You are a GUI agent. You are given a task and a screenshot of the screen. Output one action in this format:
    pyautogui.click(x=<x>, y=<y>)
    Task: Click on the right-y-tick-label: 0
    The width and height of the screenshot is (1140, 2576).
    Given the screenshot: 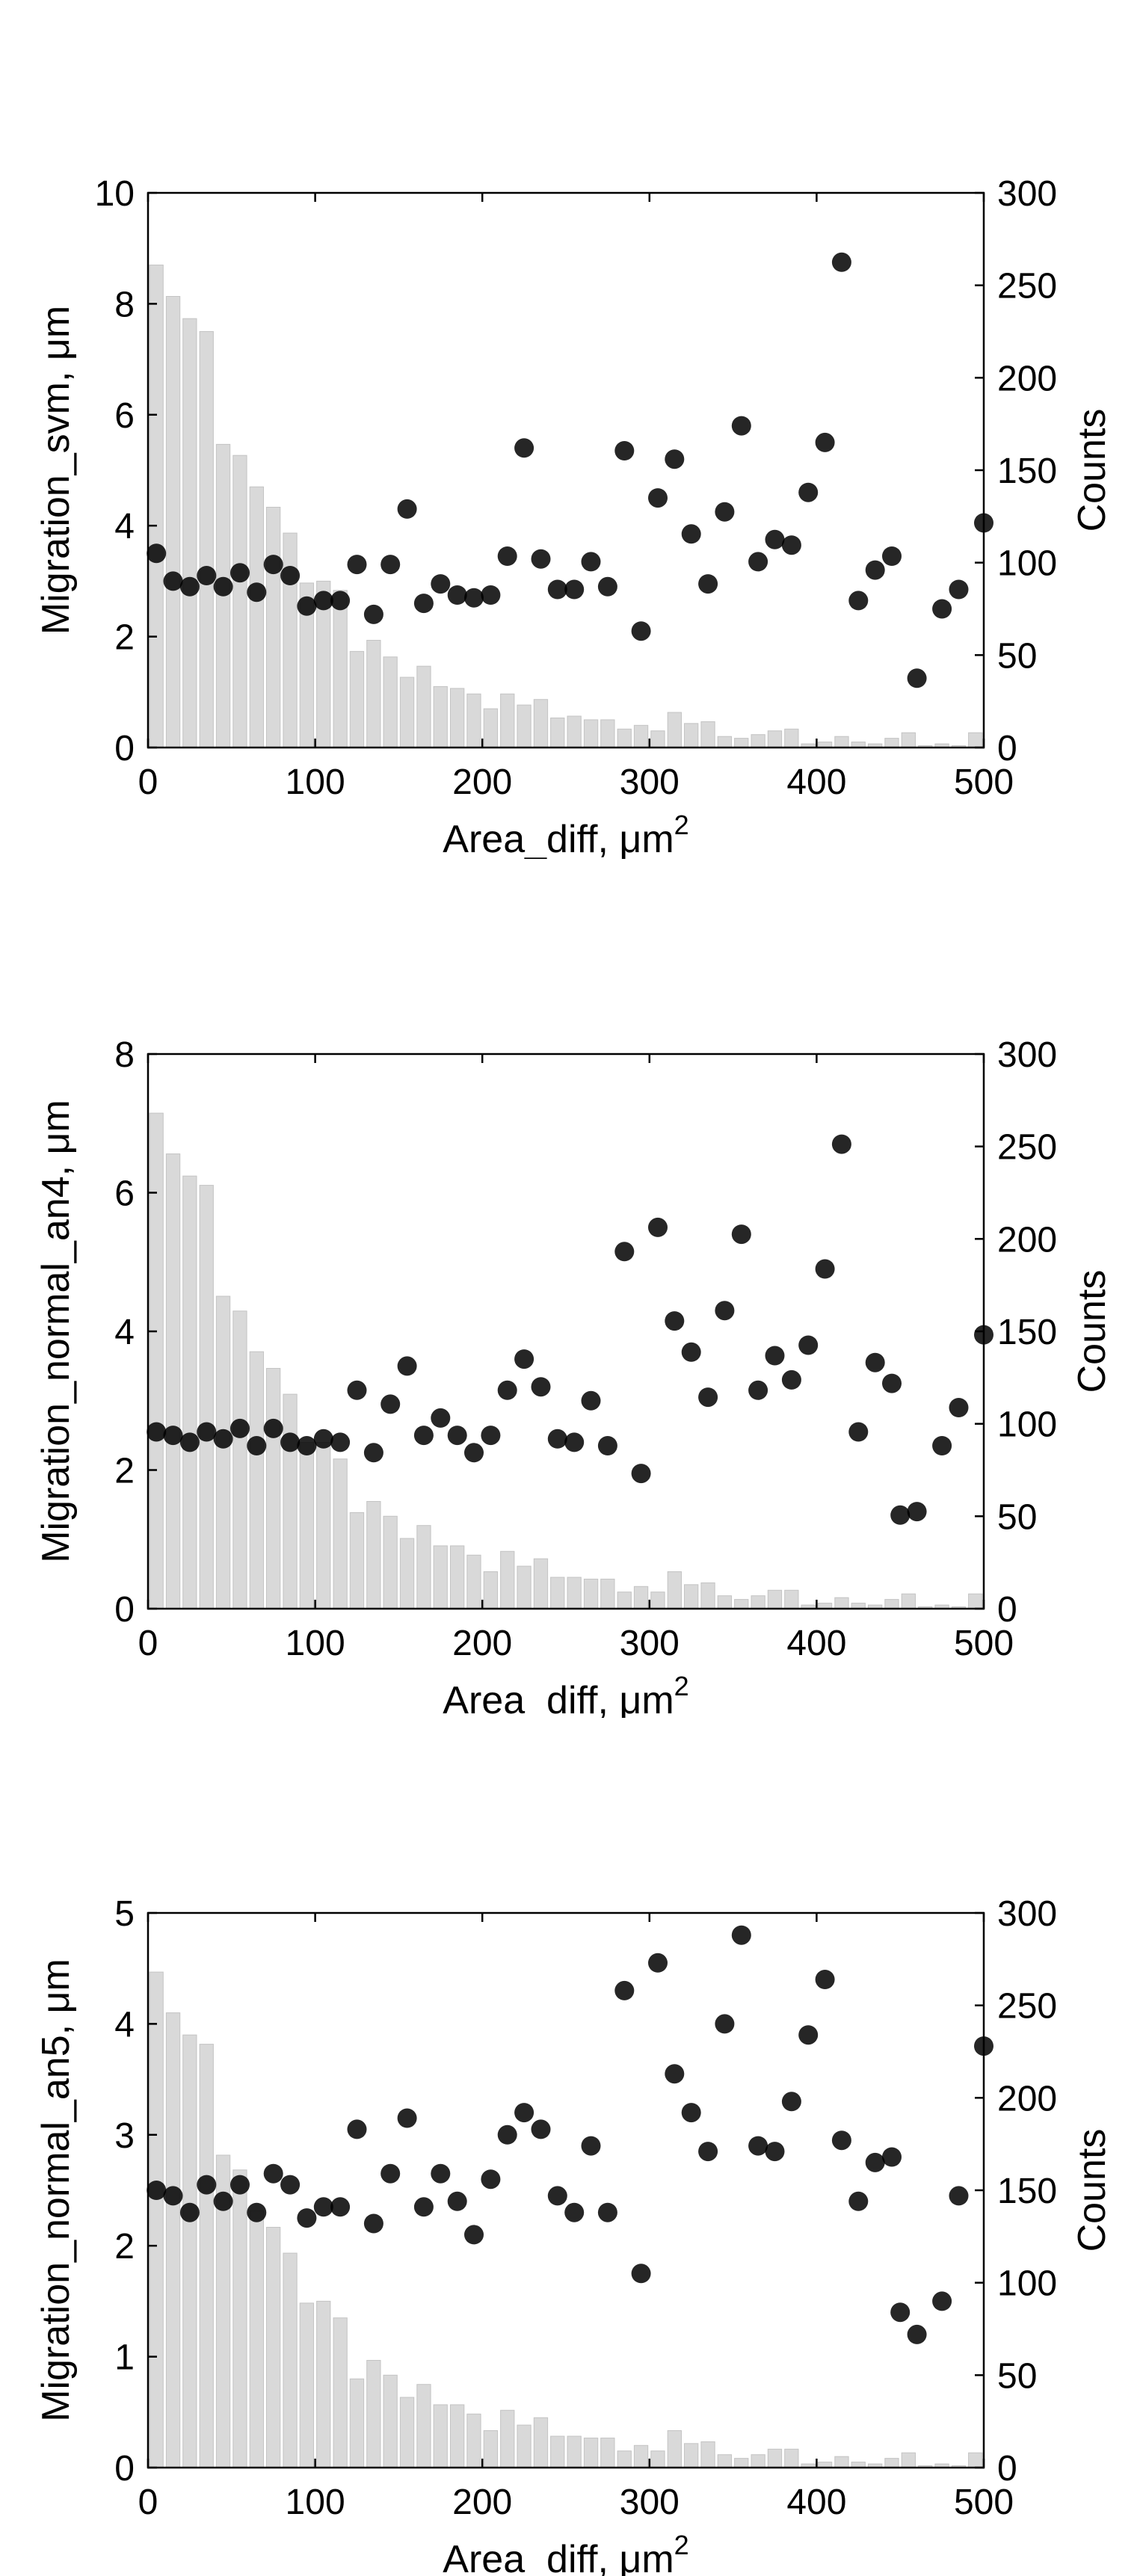 What is the action you would take?
    pyautogui.click(x=1007, y=748)
    